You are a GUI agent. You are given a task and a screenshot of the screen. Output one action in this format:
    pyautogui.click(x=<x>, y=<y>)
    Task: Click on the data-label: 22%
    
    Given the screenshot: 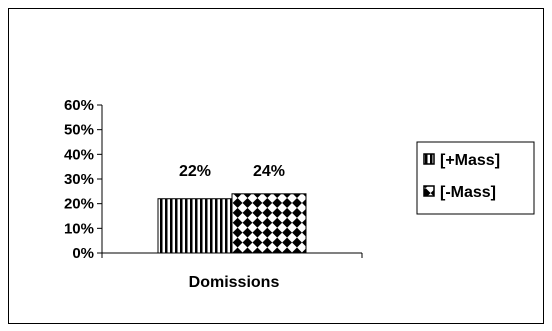 What is the action you would take?
    pyautogui.click(x=195, y=171)
    